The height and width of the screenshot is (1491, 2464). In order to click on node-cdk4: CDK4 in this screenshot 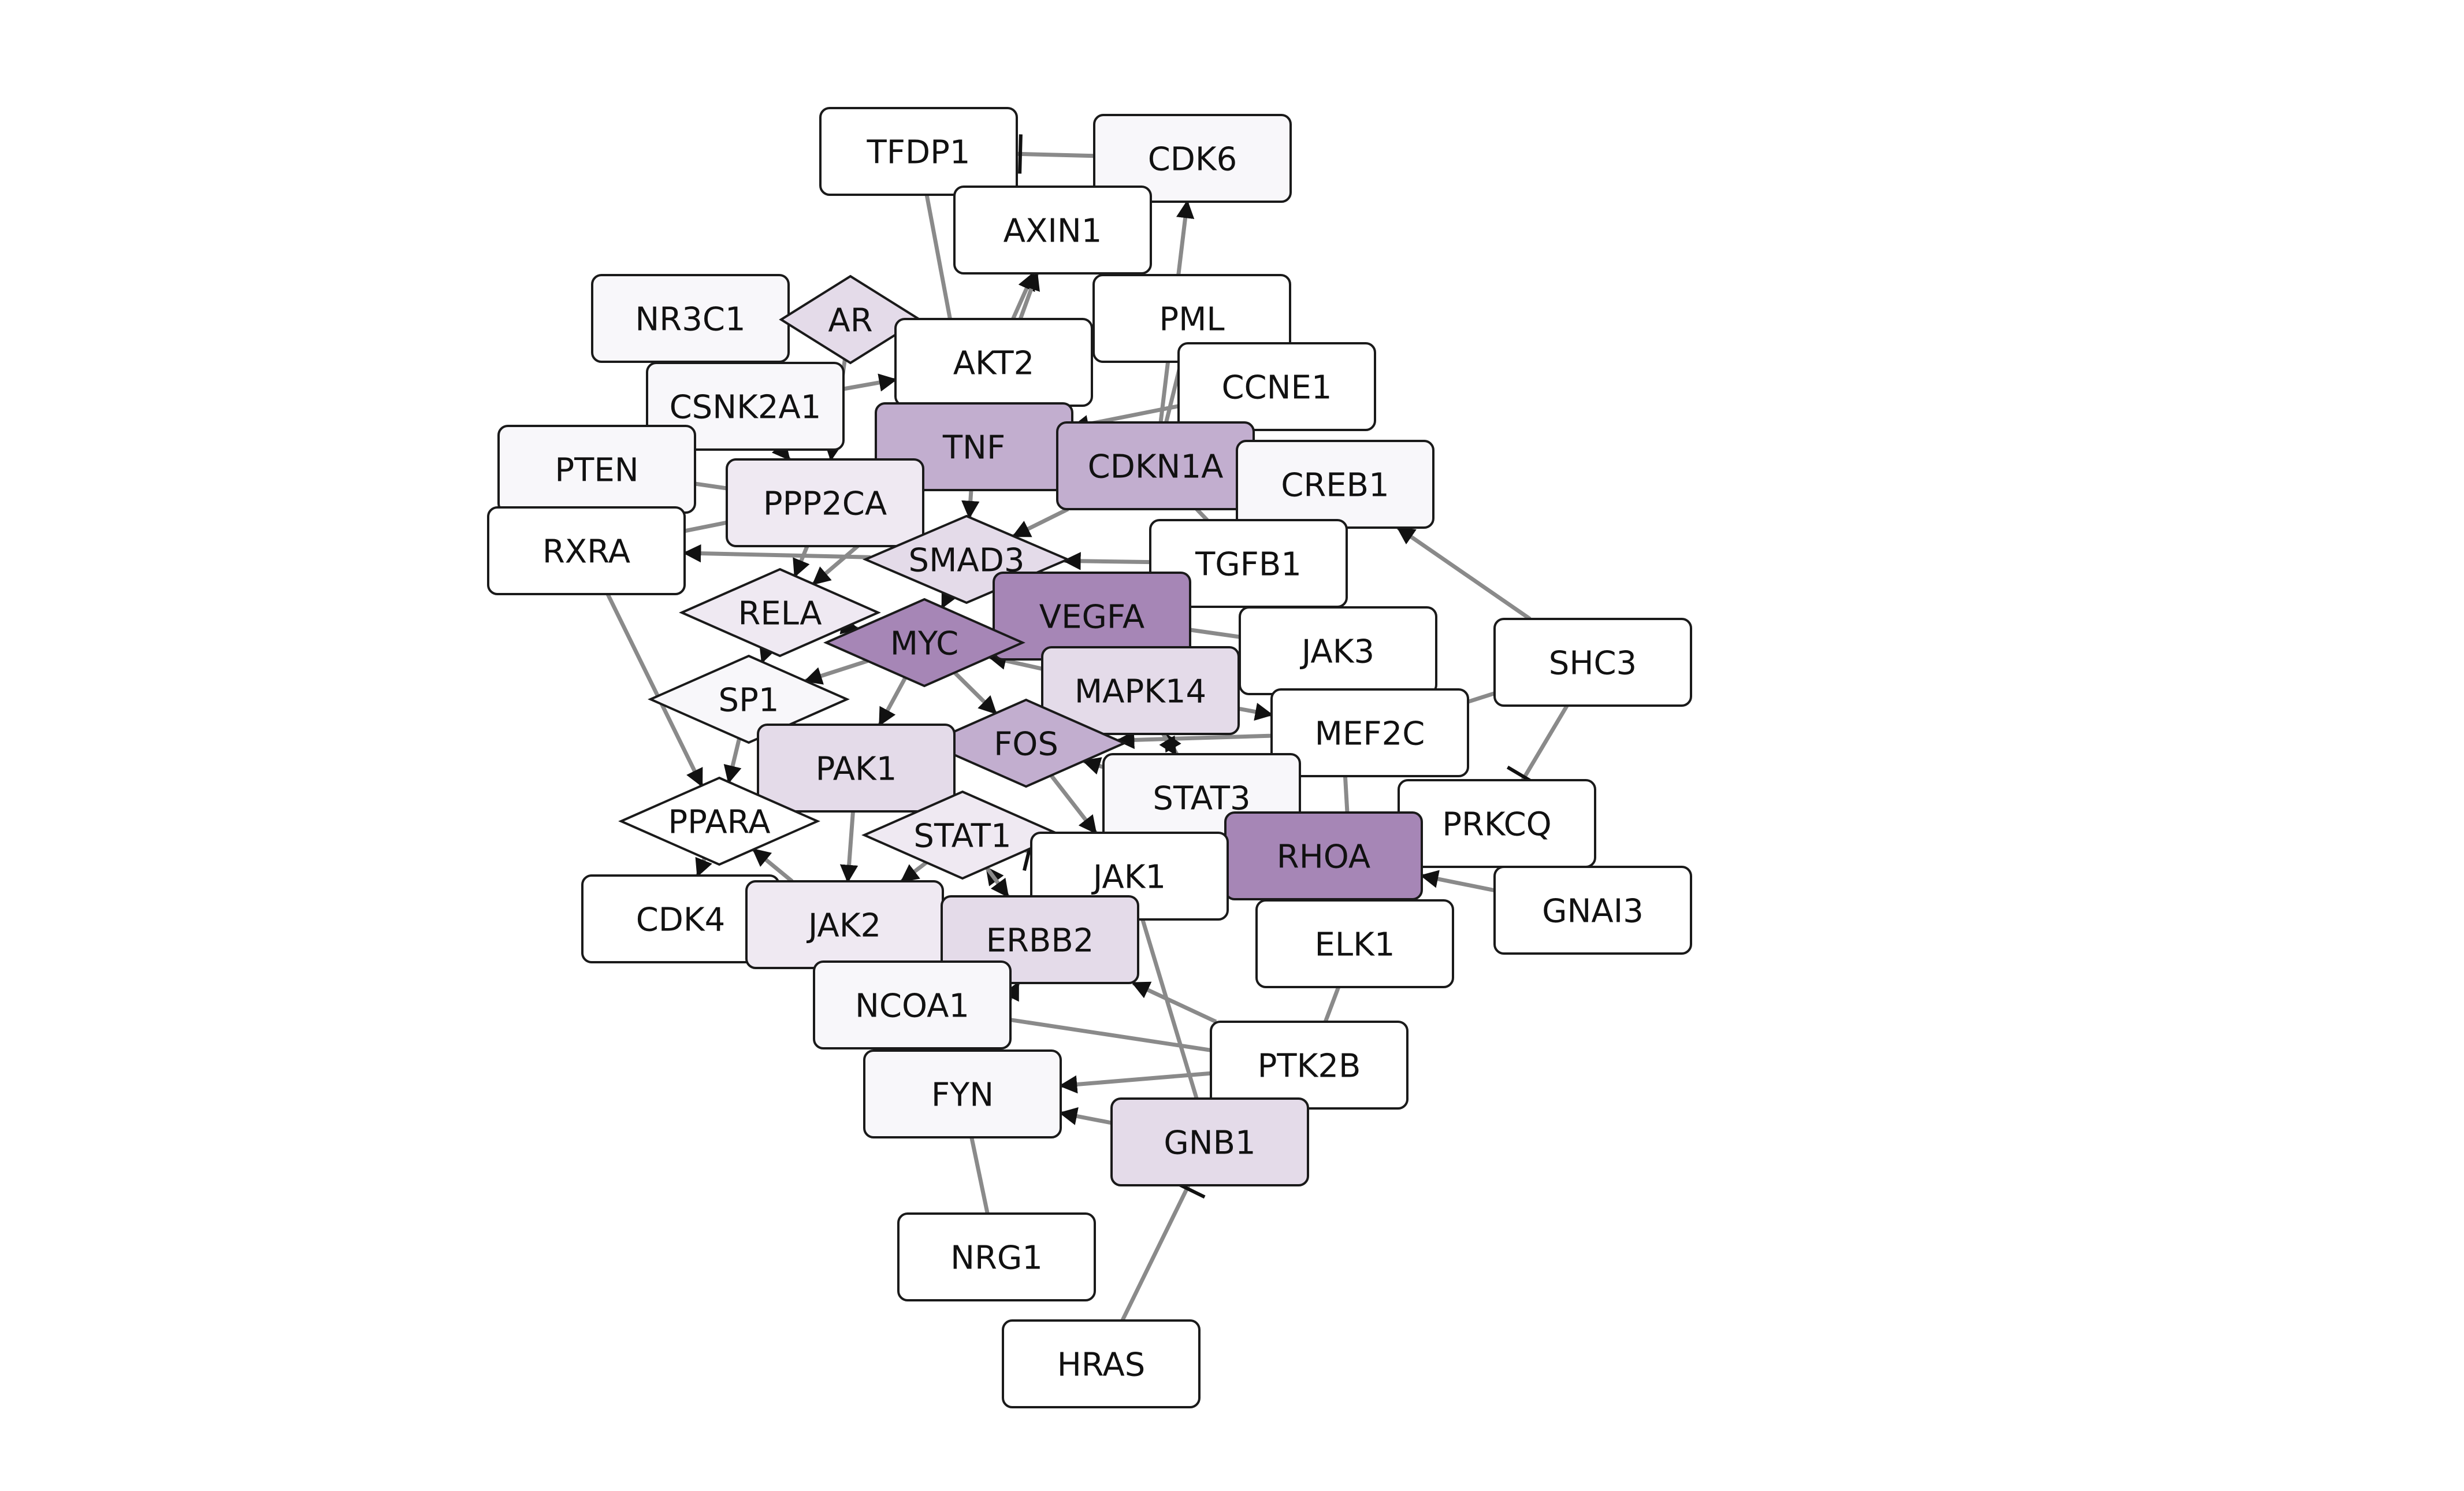, I will do `click(680, 918)`.